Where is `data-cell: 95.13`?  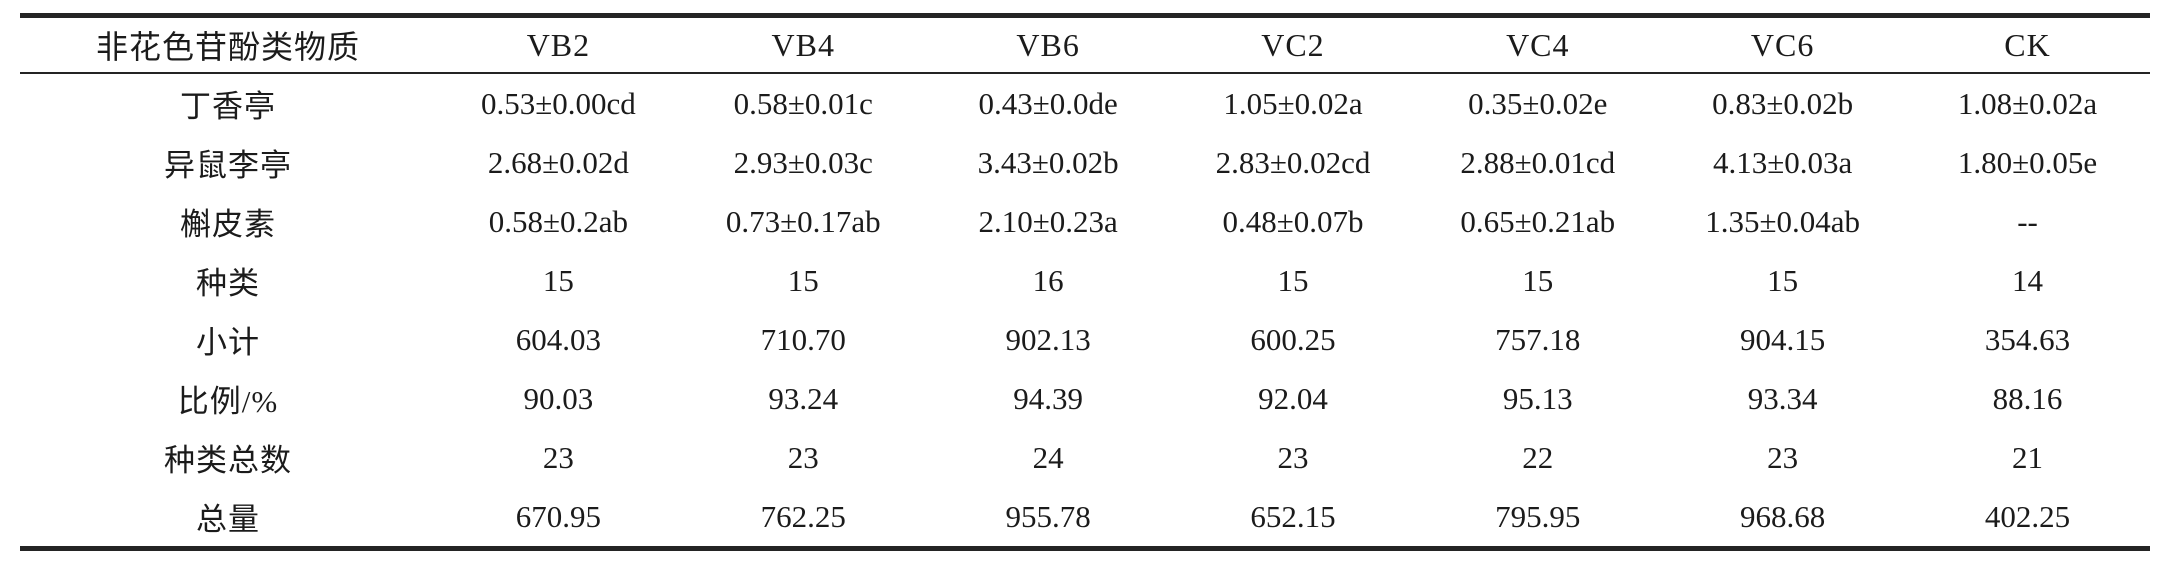 data-cell: 95.13 is located at coordinates (1537, 398).